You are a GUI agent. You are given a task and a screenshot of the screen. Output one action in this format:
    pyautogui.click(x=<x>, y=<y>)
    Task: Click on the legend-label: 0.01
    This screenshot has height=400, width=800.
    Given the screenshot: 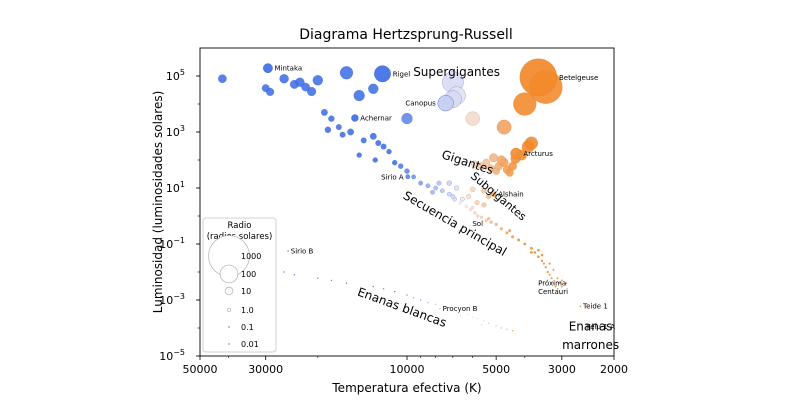 What is the action you would take?
    pyautogui.click(x=250, y=344)
    